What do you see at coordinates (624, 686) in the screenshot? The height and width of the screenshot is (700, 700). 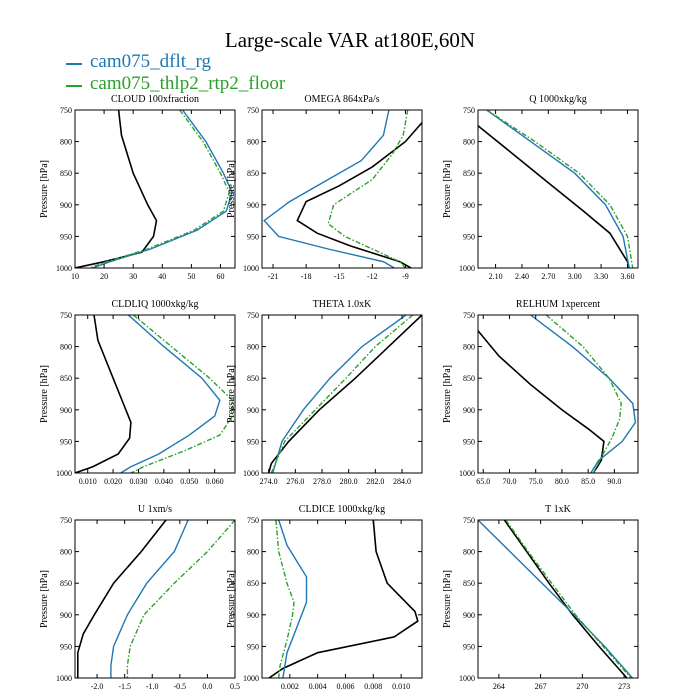 I see `x-tick-label: 273` at bounding box center [624, 686].